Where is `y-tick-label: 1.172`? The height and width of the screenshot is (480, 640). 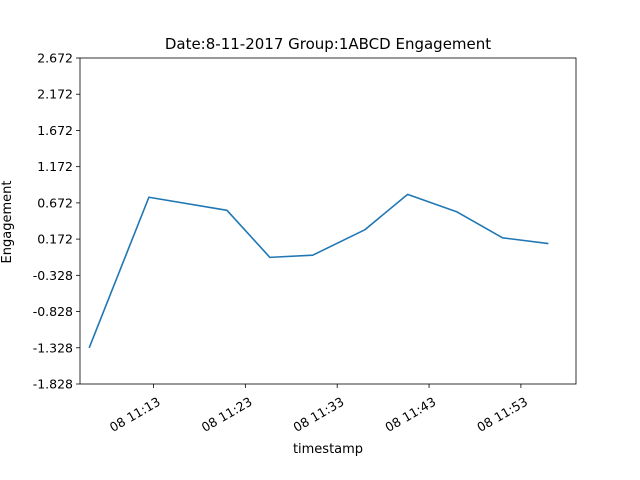 y-tick-label: 1.172 is located at coordinates (55, 166).